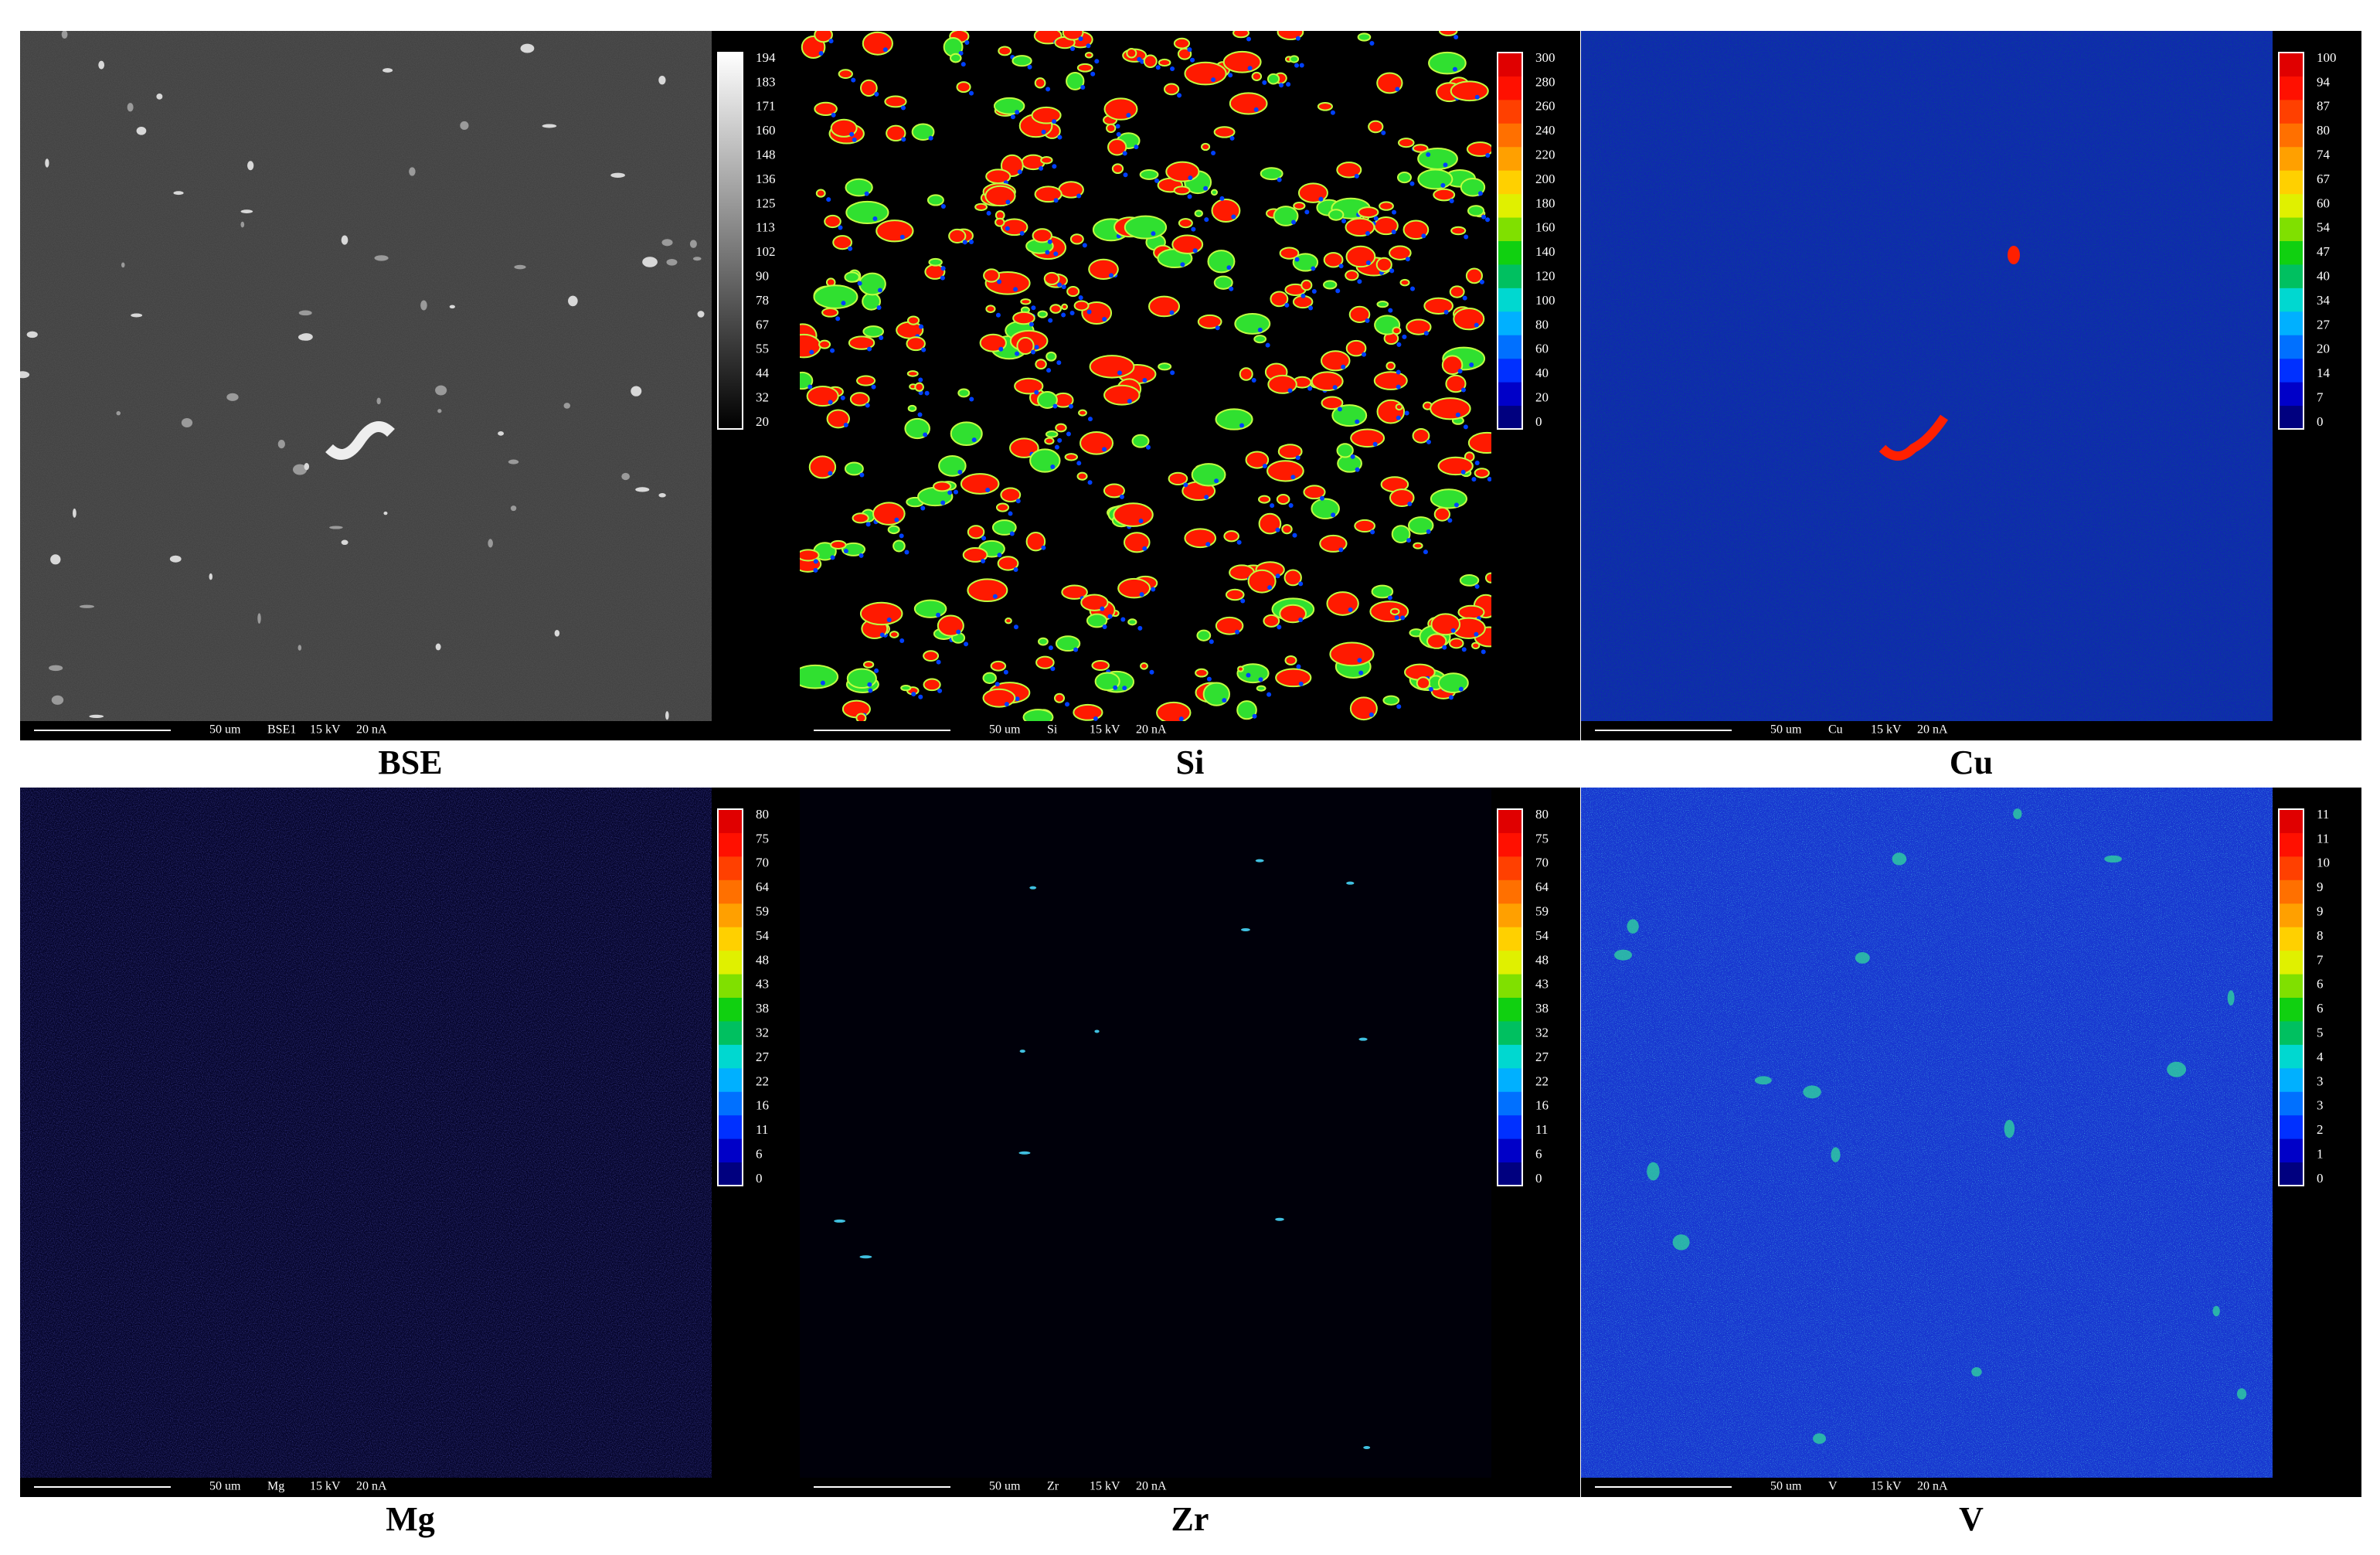 The height and width of the screenshot is (1555, 2380). I want to click on panel-caption: Cu, so click(1971, 762).